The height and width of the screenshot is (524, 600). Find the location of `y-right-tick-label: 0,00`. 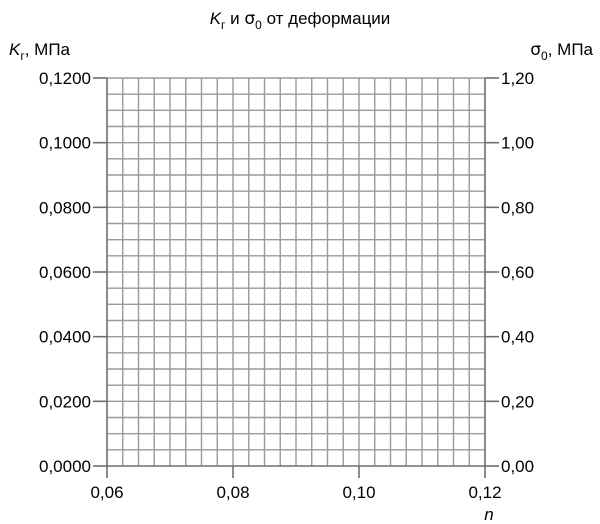

y-right-tick-label: 0,00 is located at coordinates (517, 466).